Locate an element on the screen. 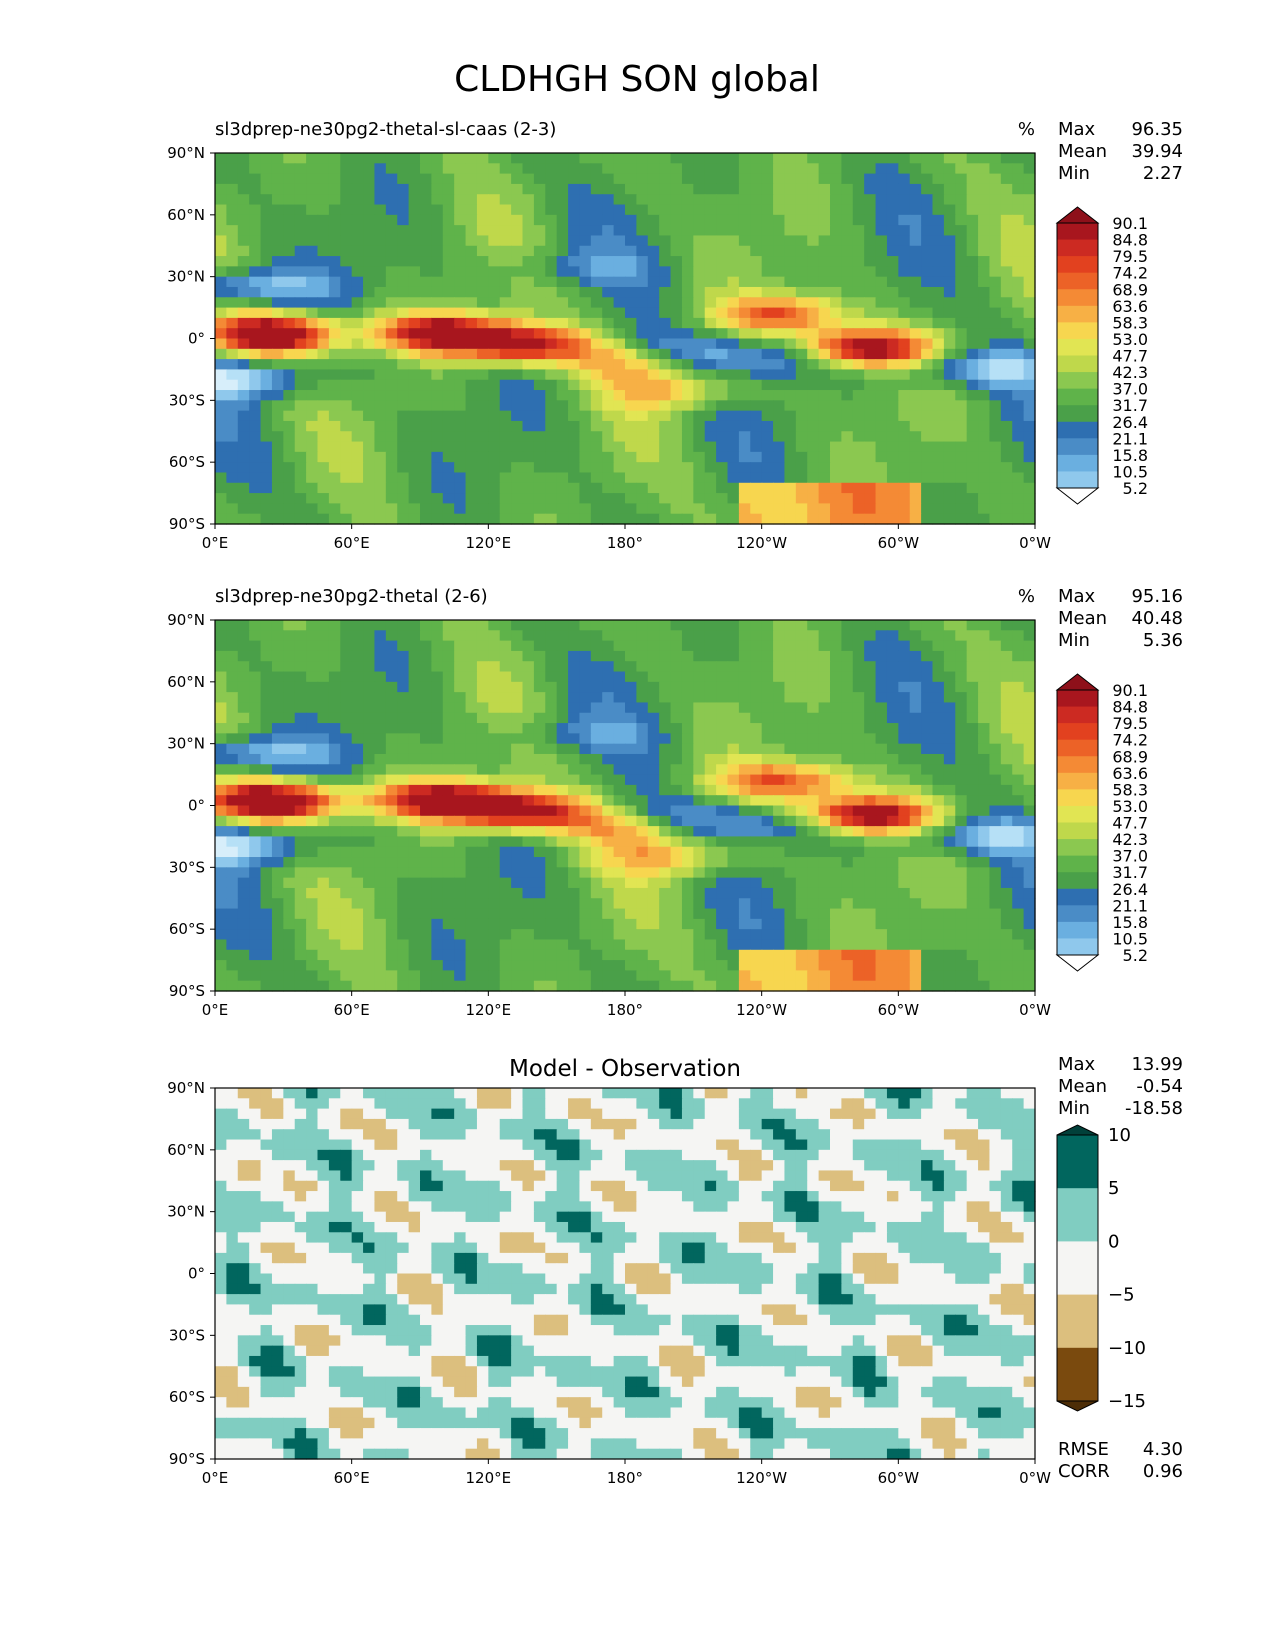 The height and width of the screenshot is (1650, 1275). y-tick-label: 30°N is located at coordinates (186, 277).